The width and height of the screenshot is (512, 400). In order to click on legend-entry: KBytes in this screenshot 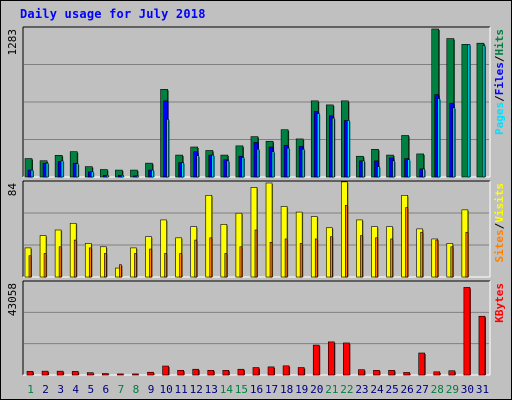, I will do `click(499, 303)`.